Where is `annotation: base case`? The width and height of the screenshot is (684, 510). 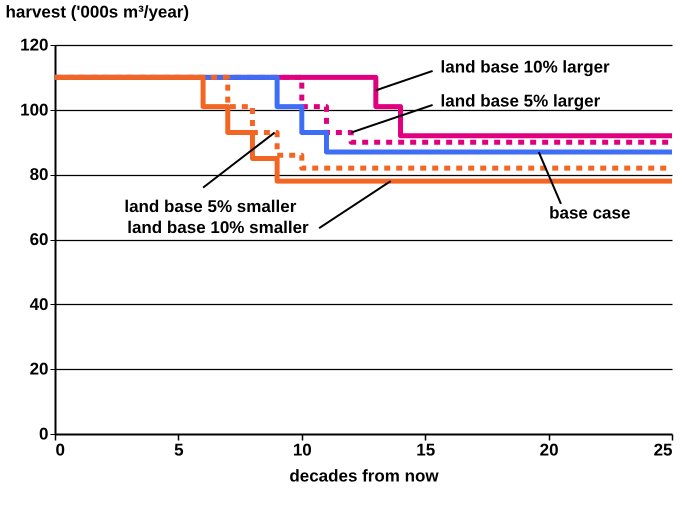
annotation: base case is located at coordinates (589, 213).